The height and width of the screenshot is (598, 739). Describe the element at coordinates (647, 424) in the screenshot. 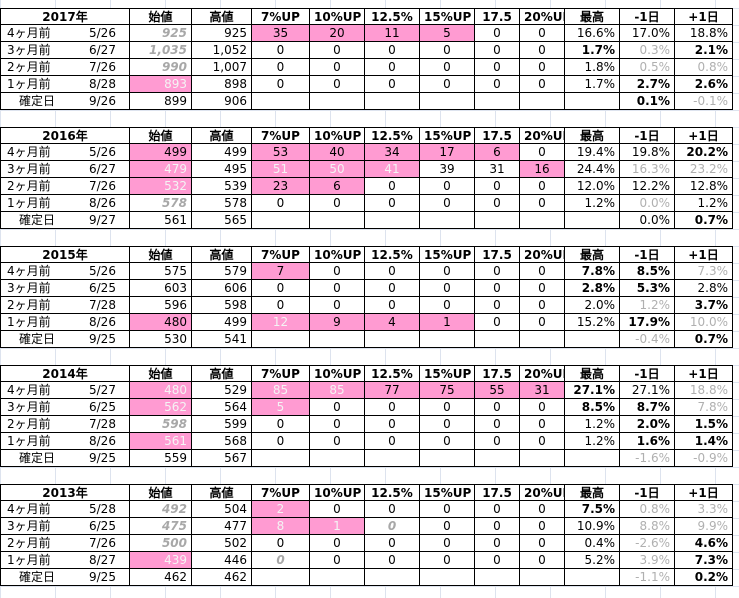

I see `value-cell: 2.0%` at that location.